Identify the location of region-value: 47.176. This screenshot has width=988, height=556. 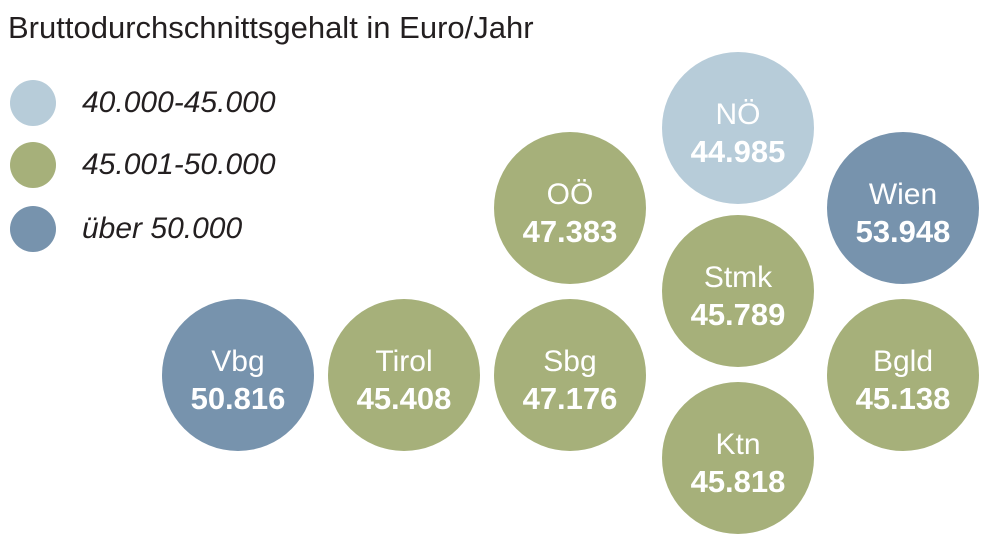
(570, 398).